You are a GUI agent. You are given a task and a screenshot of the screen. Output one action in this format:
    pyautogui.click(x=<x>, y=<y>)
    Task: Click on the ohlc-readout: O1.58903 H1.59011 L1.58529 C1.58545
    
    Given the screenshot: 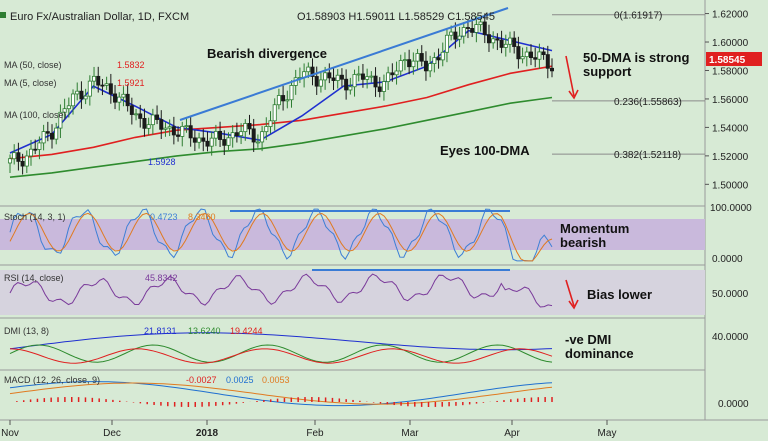 What is the action you would take?
    pyautogui.click(x=396, y=17)
    